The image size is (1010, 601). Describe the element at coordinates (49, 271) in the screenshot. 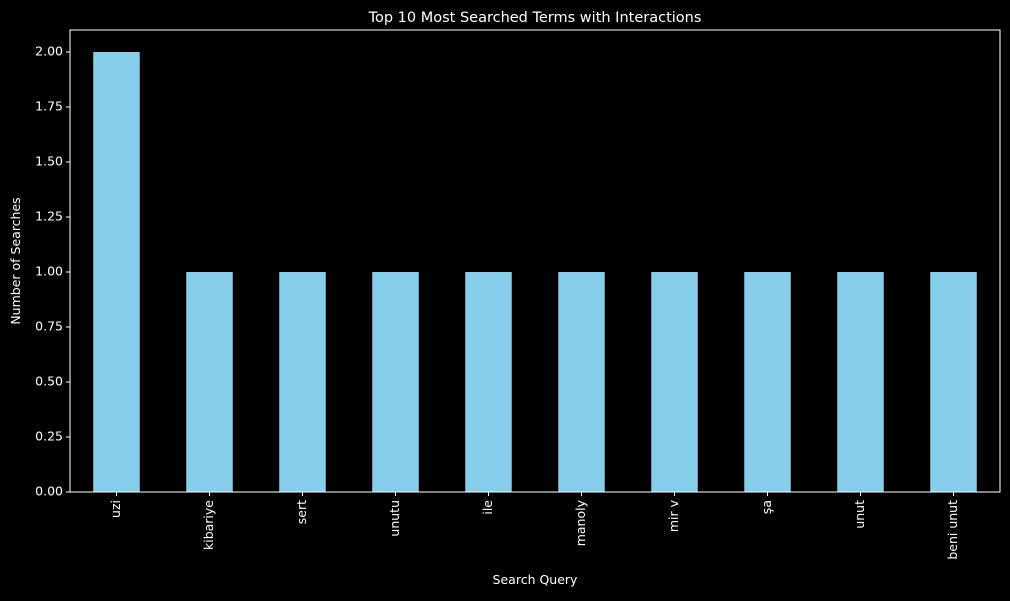

I see `y-tick-label: 1.00` at that location.